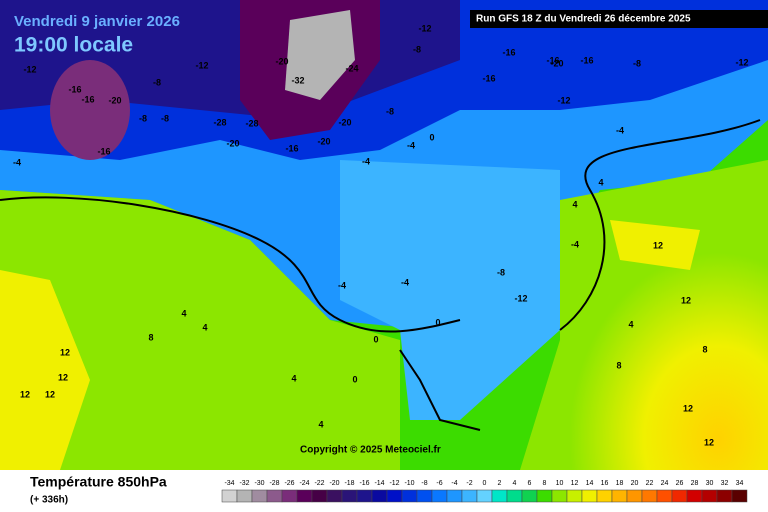  I want to click on legend-tick: 2, so click(500, 483).